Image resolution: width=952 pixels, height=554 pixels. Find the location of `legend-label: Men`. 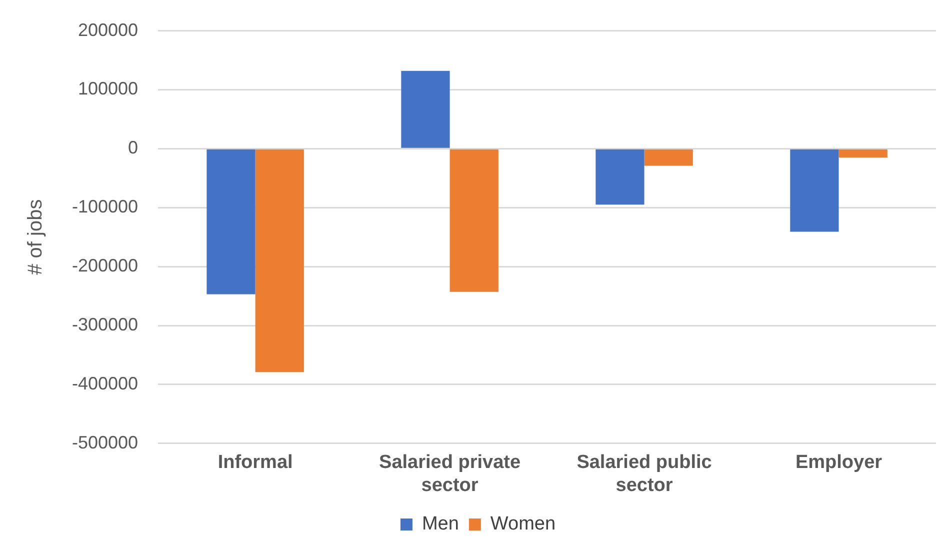

legend-label: Men is located at coordinates (440, 524).